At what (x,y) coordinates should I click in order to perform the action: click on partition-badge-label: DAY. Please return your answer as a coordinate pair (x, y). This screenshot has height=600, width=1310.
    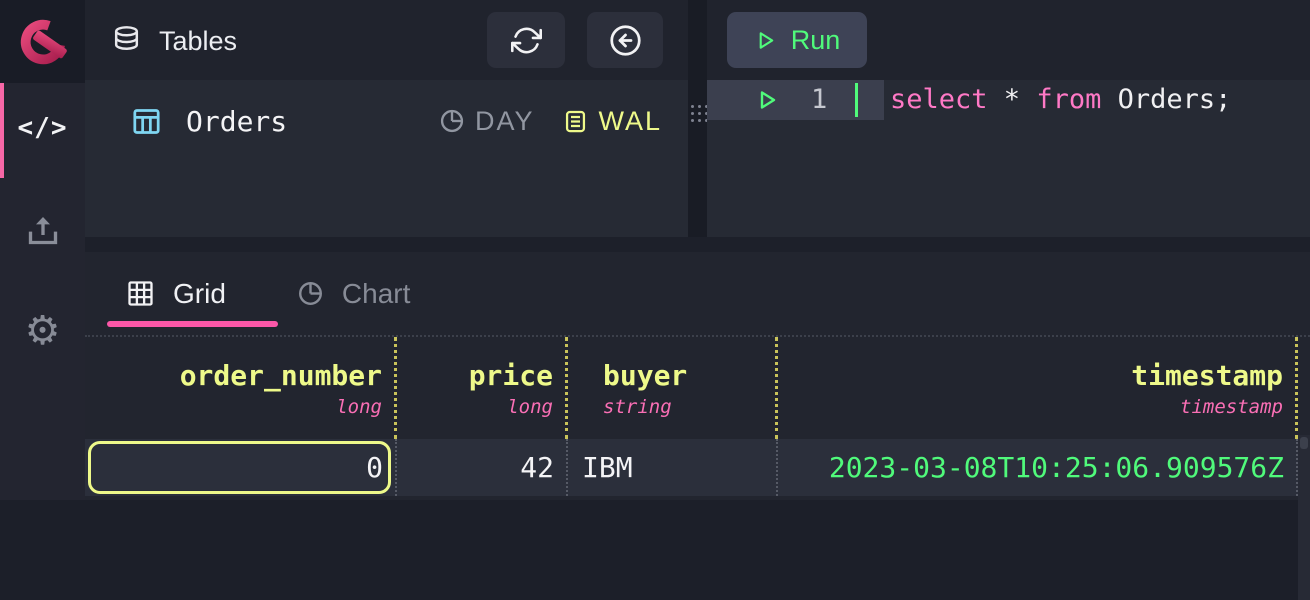
    Looking at the image, I should click on (504, 120).